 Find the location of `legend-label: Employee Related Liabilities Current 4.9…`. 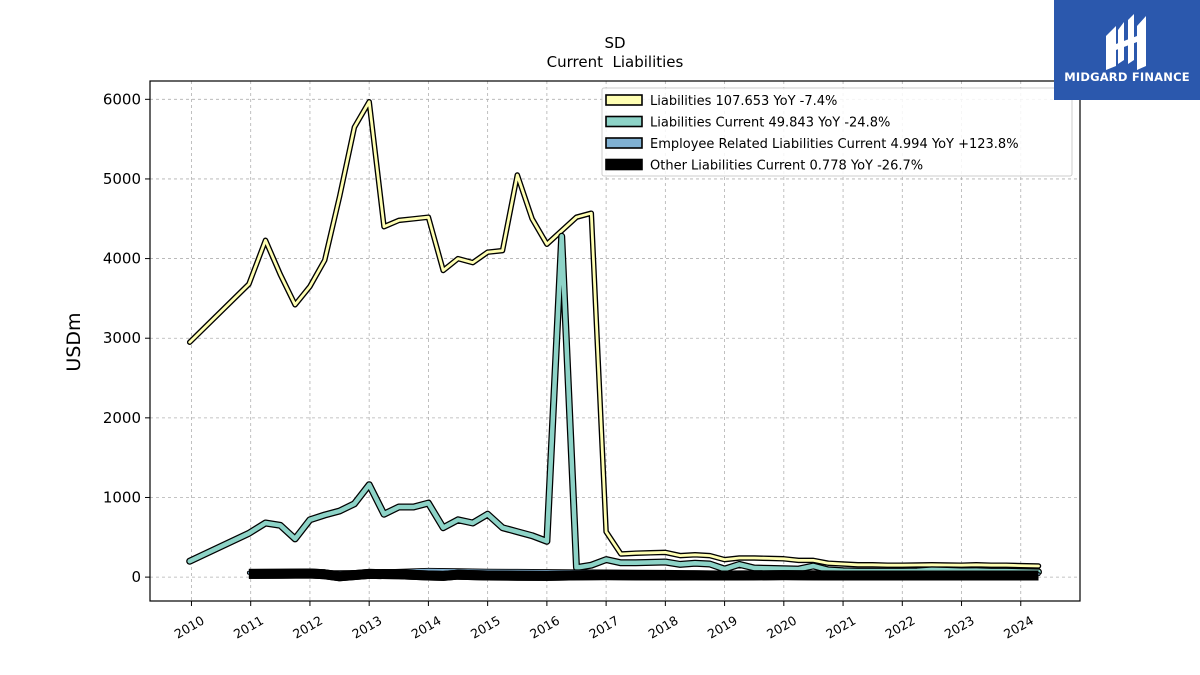

legend-label: Employee Related Liabilities Current 4.9… is located at coordinates (834, 144).